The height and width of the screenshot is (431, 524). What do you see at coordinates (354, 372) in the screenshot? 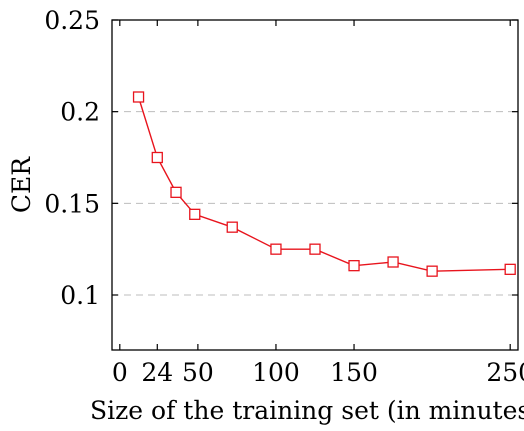
I see `x-tick-label: 150` at bounding box center [354, 372].